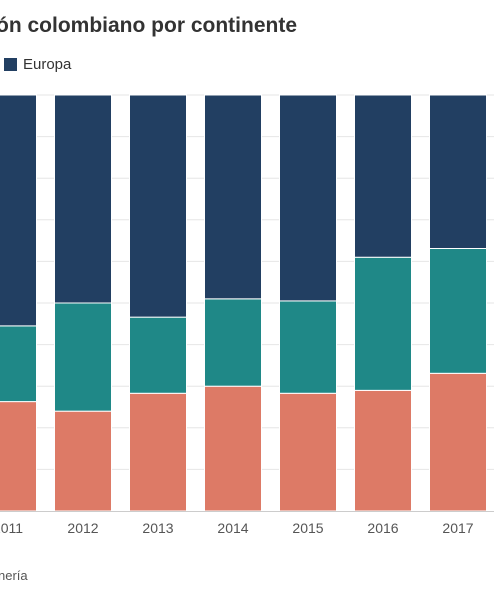  Describe the element at coordinates (47, 64) in the screenshot. I see `legend-label-europa: Europa` at that location.